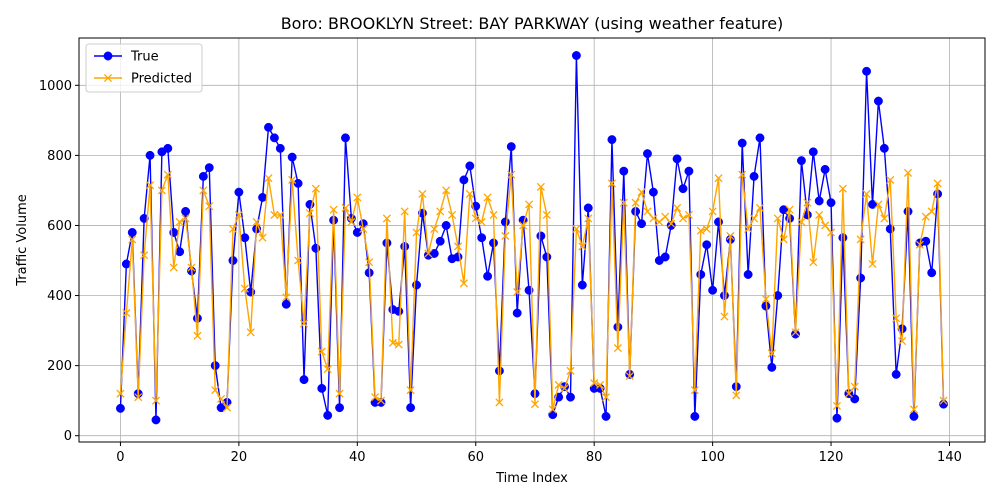 The image size is (1000, 500). Describe the element at coordinates (22, 240) in the screenshot. I see `y-axis-label: Traffic Volume` at that location.